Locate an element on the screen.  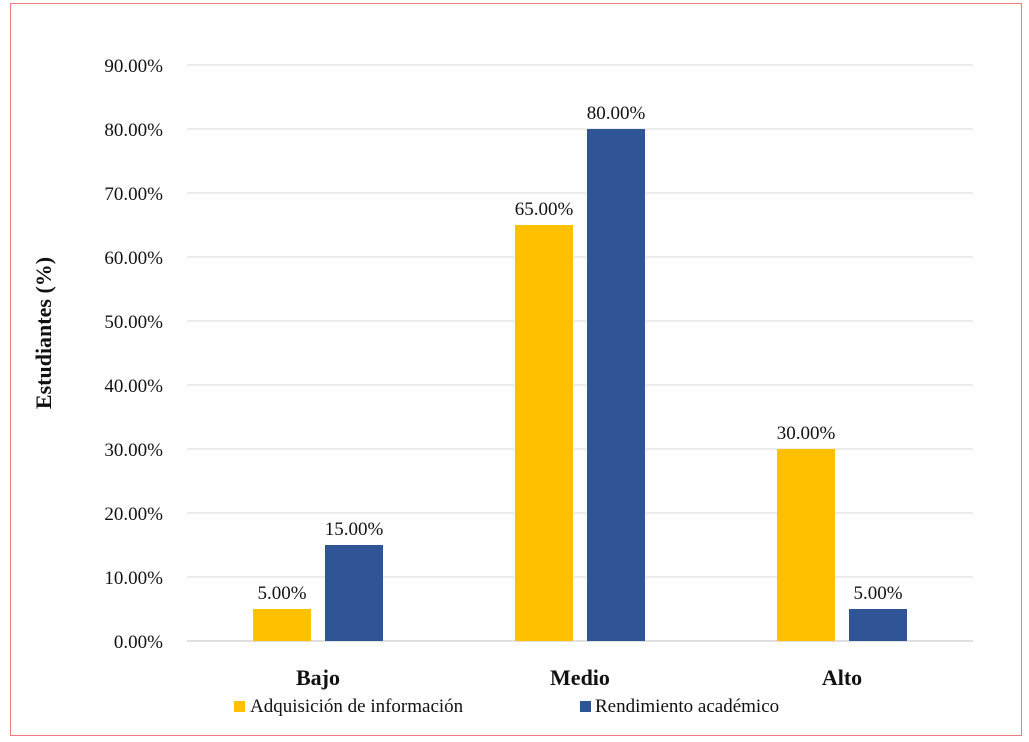
y-tick-label: 90.00% is located at coordinates (133, 66).